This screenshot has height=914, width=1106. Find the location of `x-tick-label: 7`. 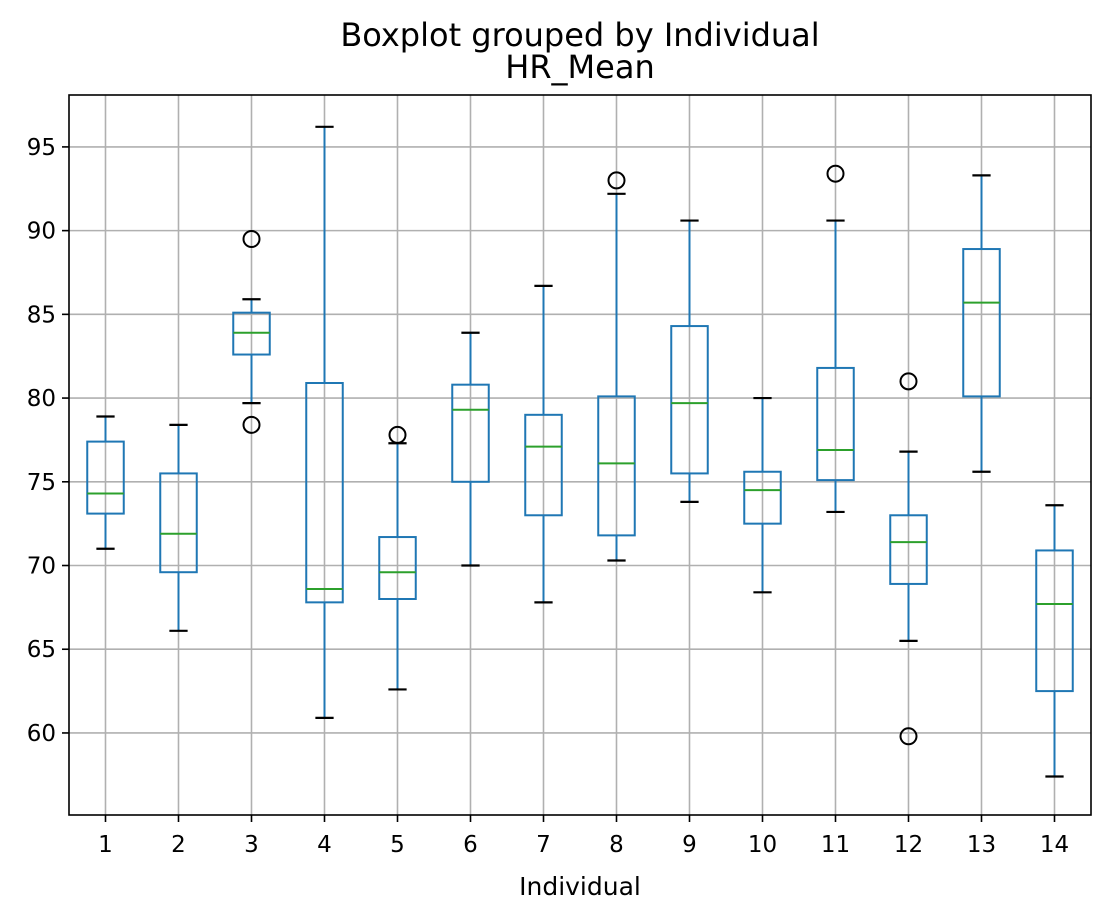

x-tick-label: 7 is located at coordinates (543, 845).